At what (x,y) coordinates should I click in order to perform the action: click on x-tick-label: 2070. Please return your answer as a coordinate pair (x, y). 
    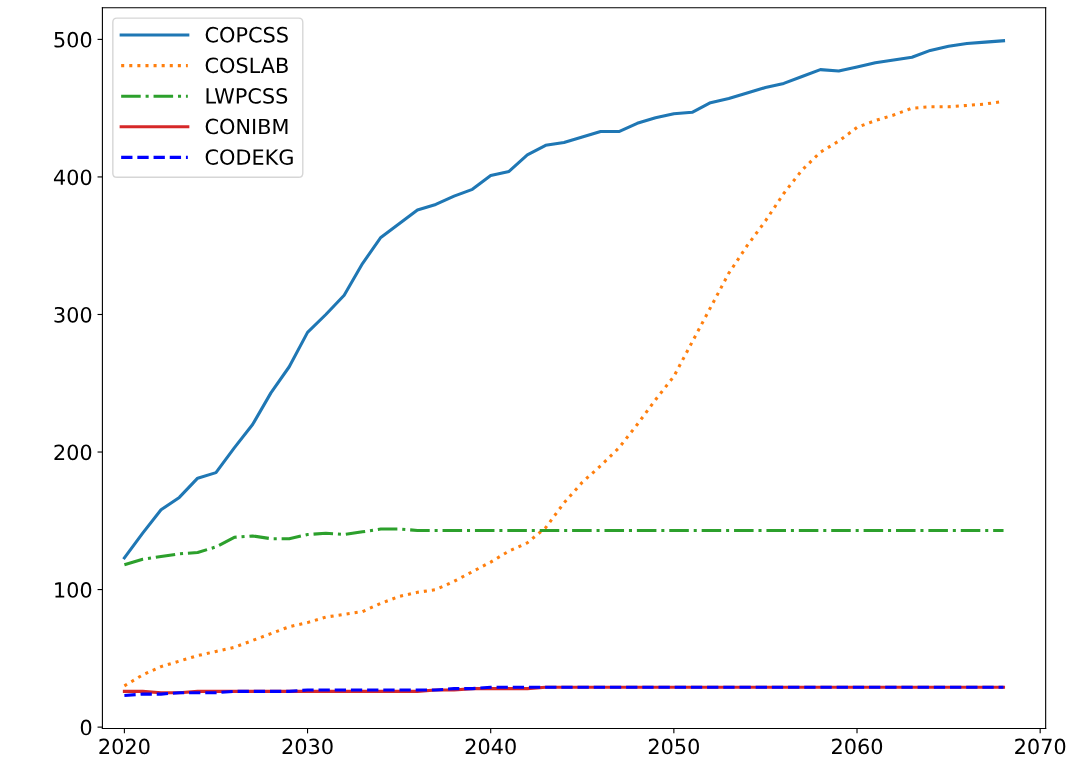
    Looking at the image, I should click on (1040, 746).